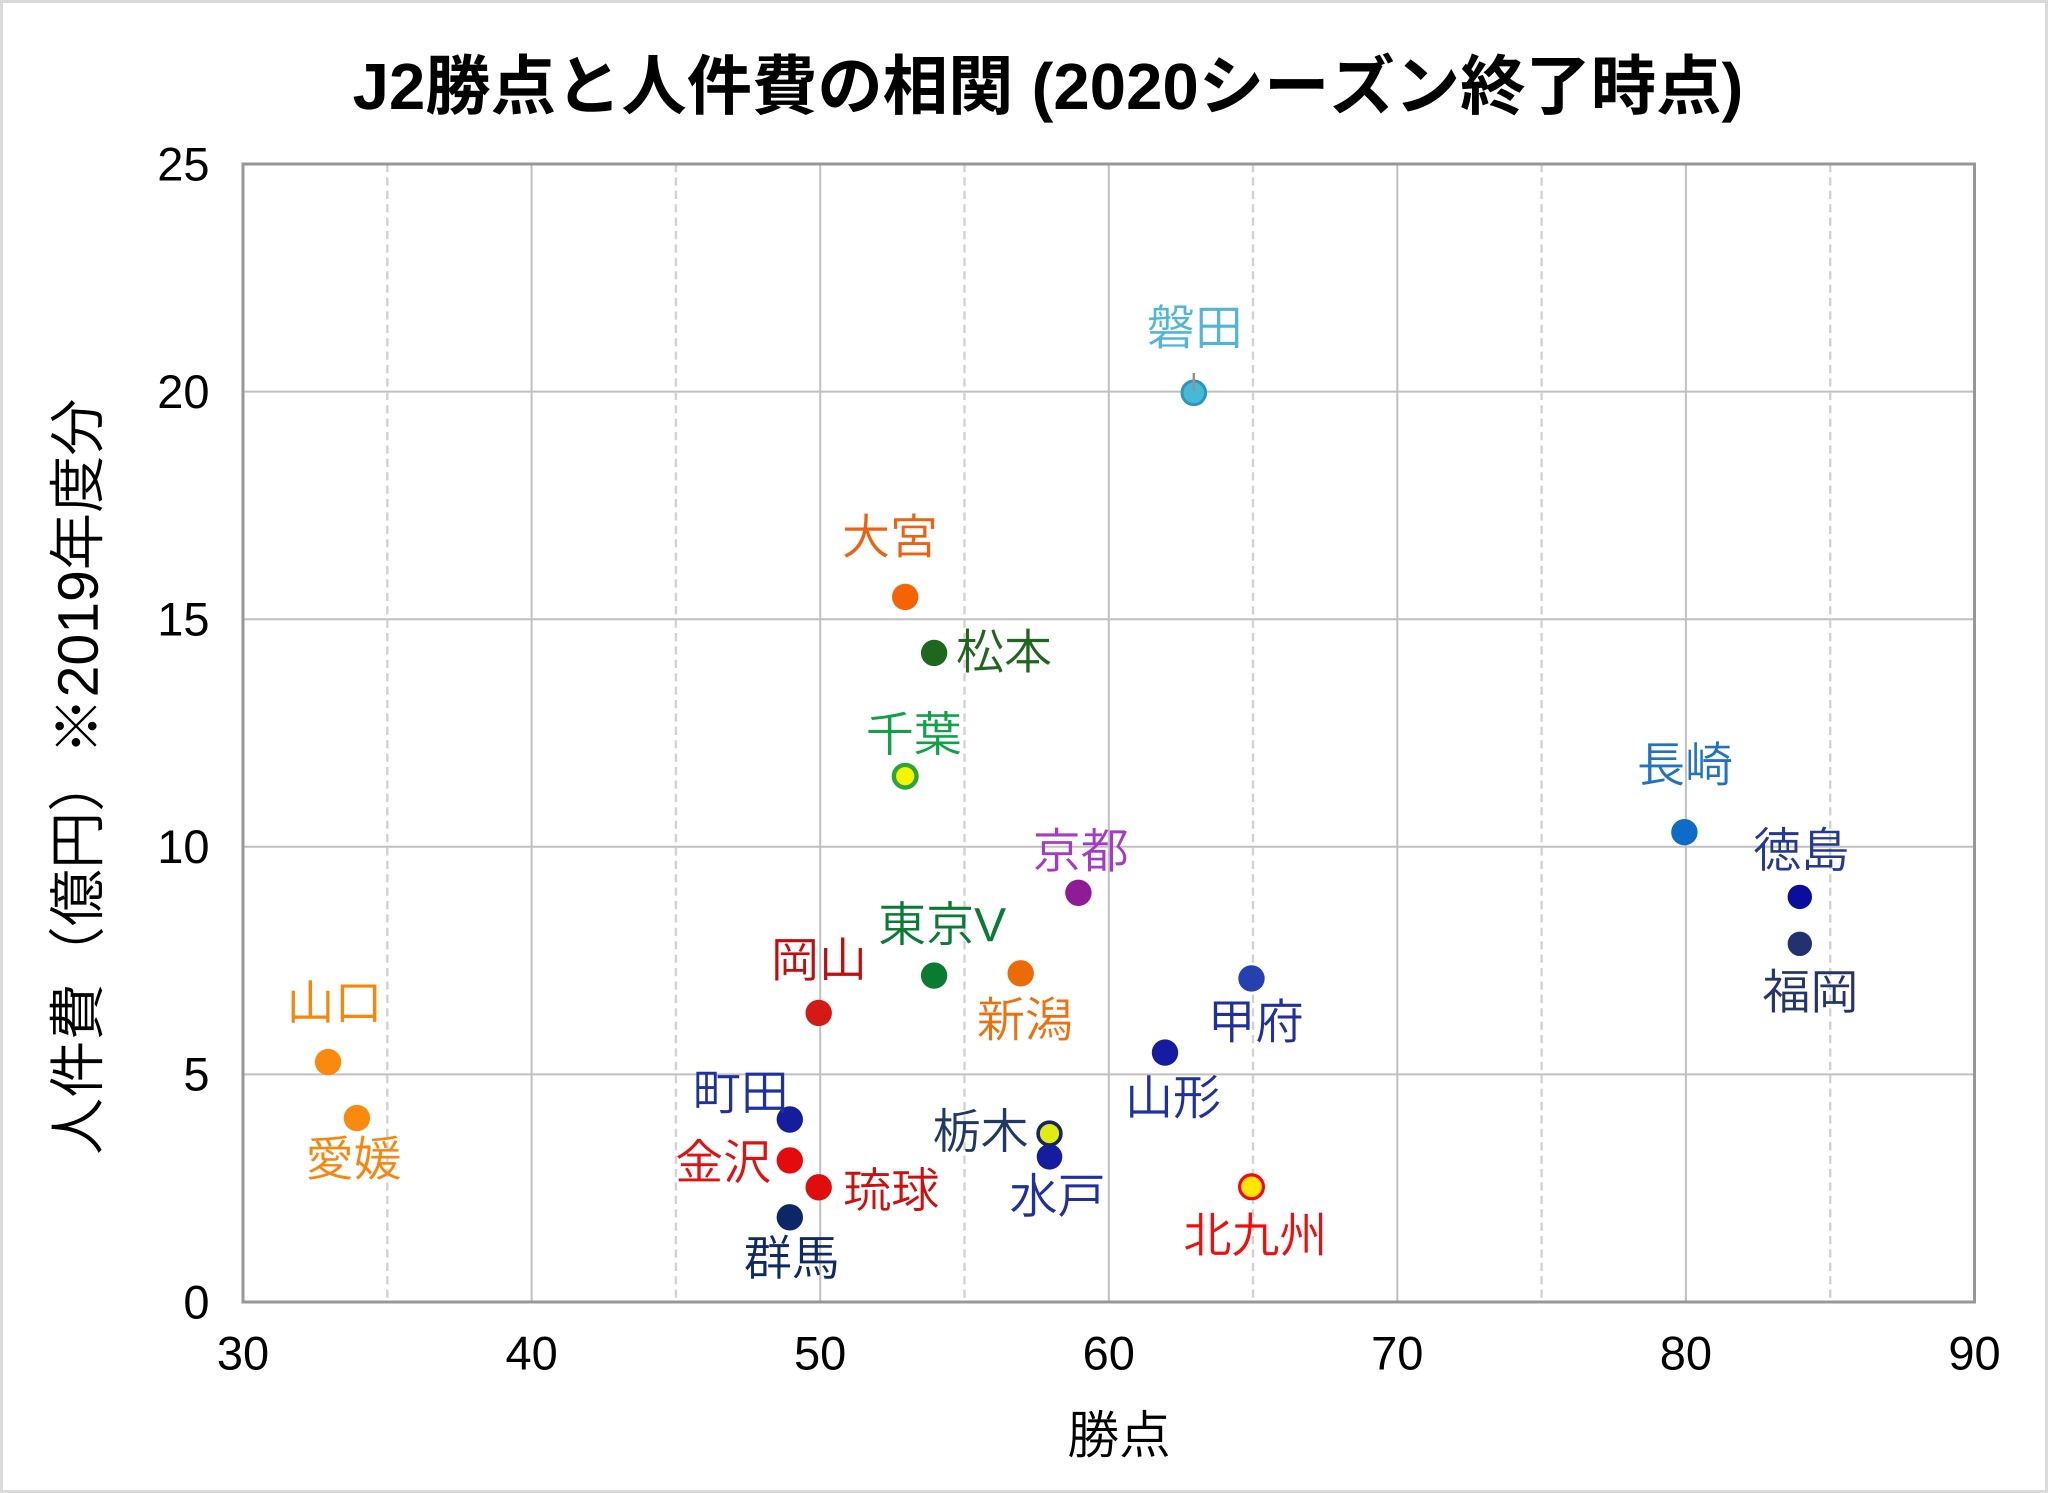  I want to click on svg-text: 20, so click(183, 391).